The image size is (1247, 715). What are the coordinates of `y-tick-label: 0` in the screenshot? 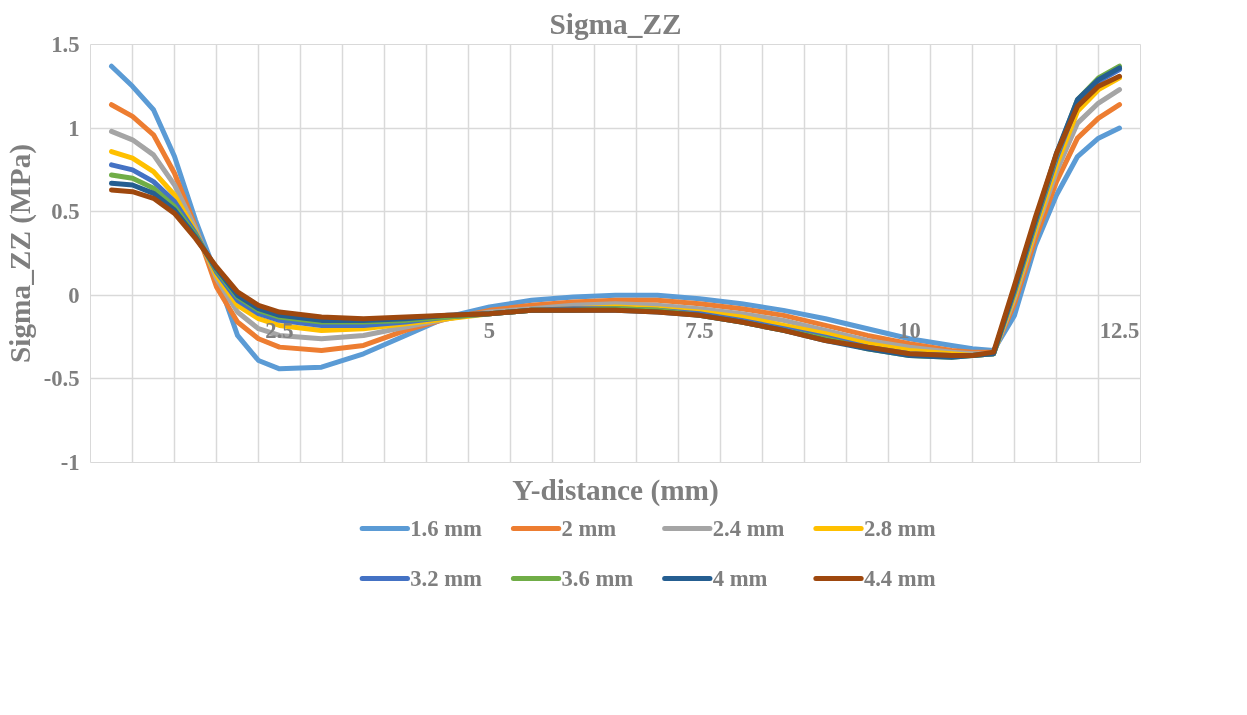 It's located at (74, 295).